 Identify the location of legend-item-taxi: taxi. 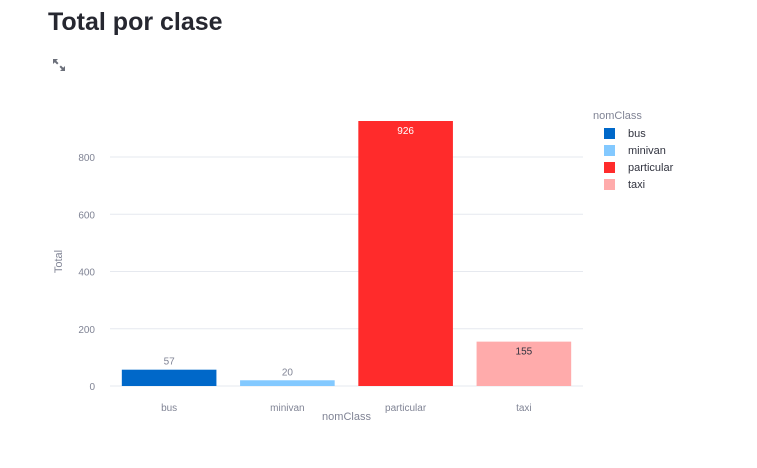
(633, 184).